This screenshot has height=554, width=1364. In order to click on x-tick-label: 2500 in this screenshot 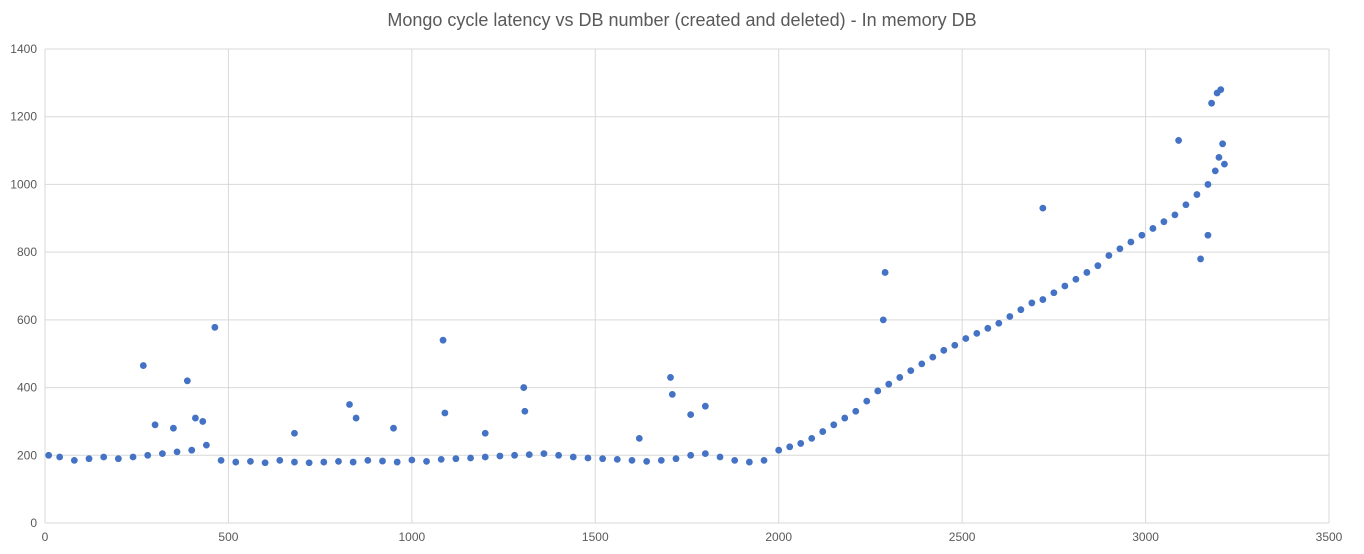, I will do `click(962, 537)`.